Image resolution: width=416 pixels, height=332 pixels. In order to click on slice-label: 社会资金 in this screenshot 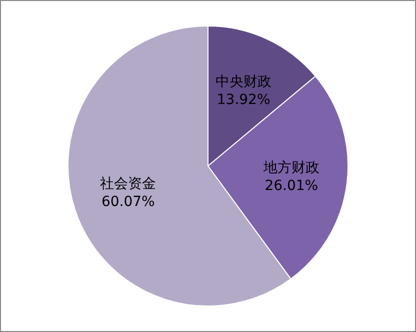, I will do `click(128, 184)`.